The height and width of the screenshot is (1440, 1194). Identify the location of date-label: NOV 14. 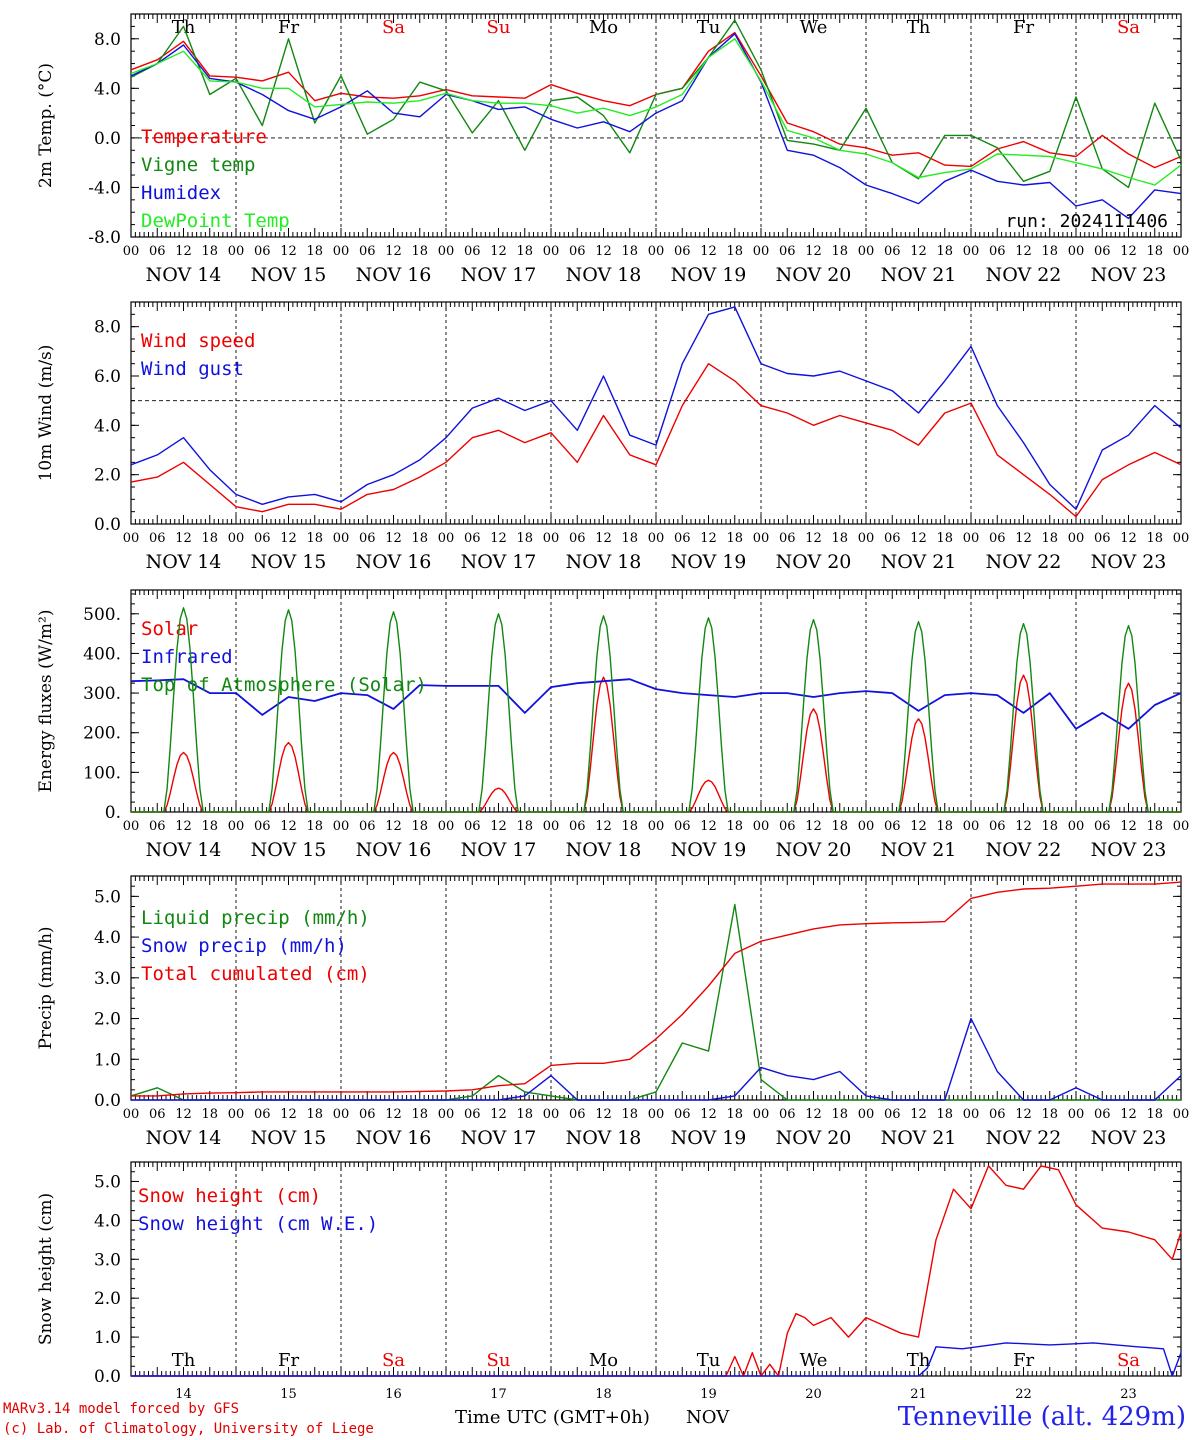
(184, 1138).